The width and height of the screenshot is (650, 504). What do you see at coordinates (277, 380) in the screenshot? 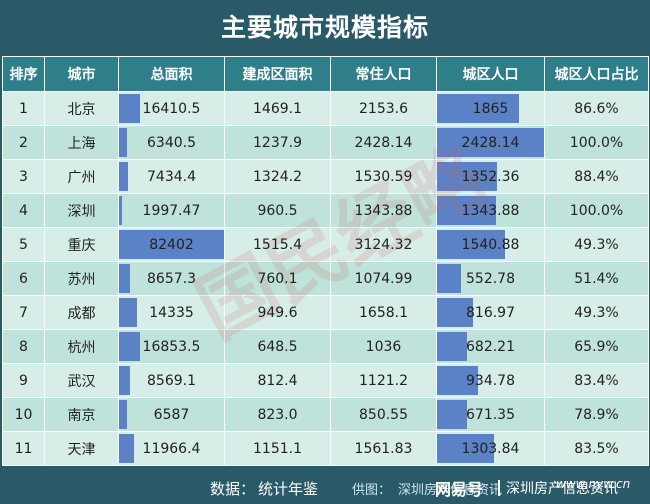
I see `cell-built-area-value: 812.4` at bounding box center [277, 380].